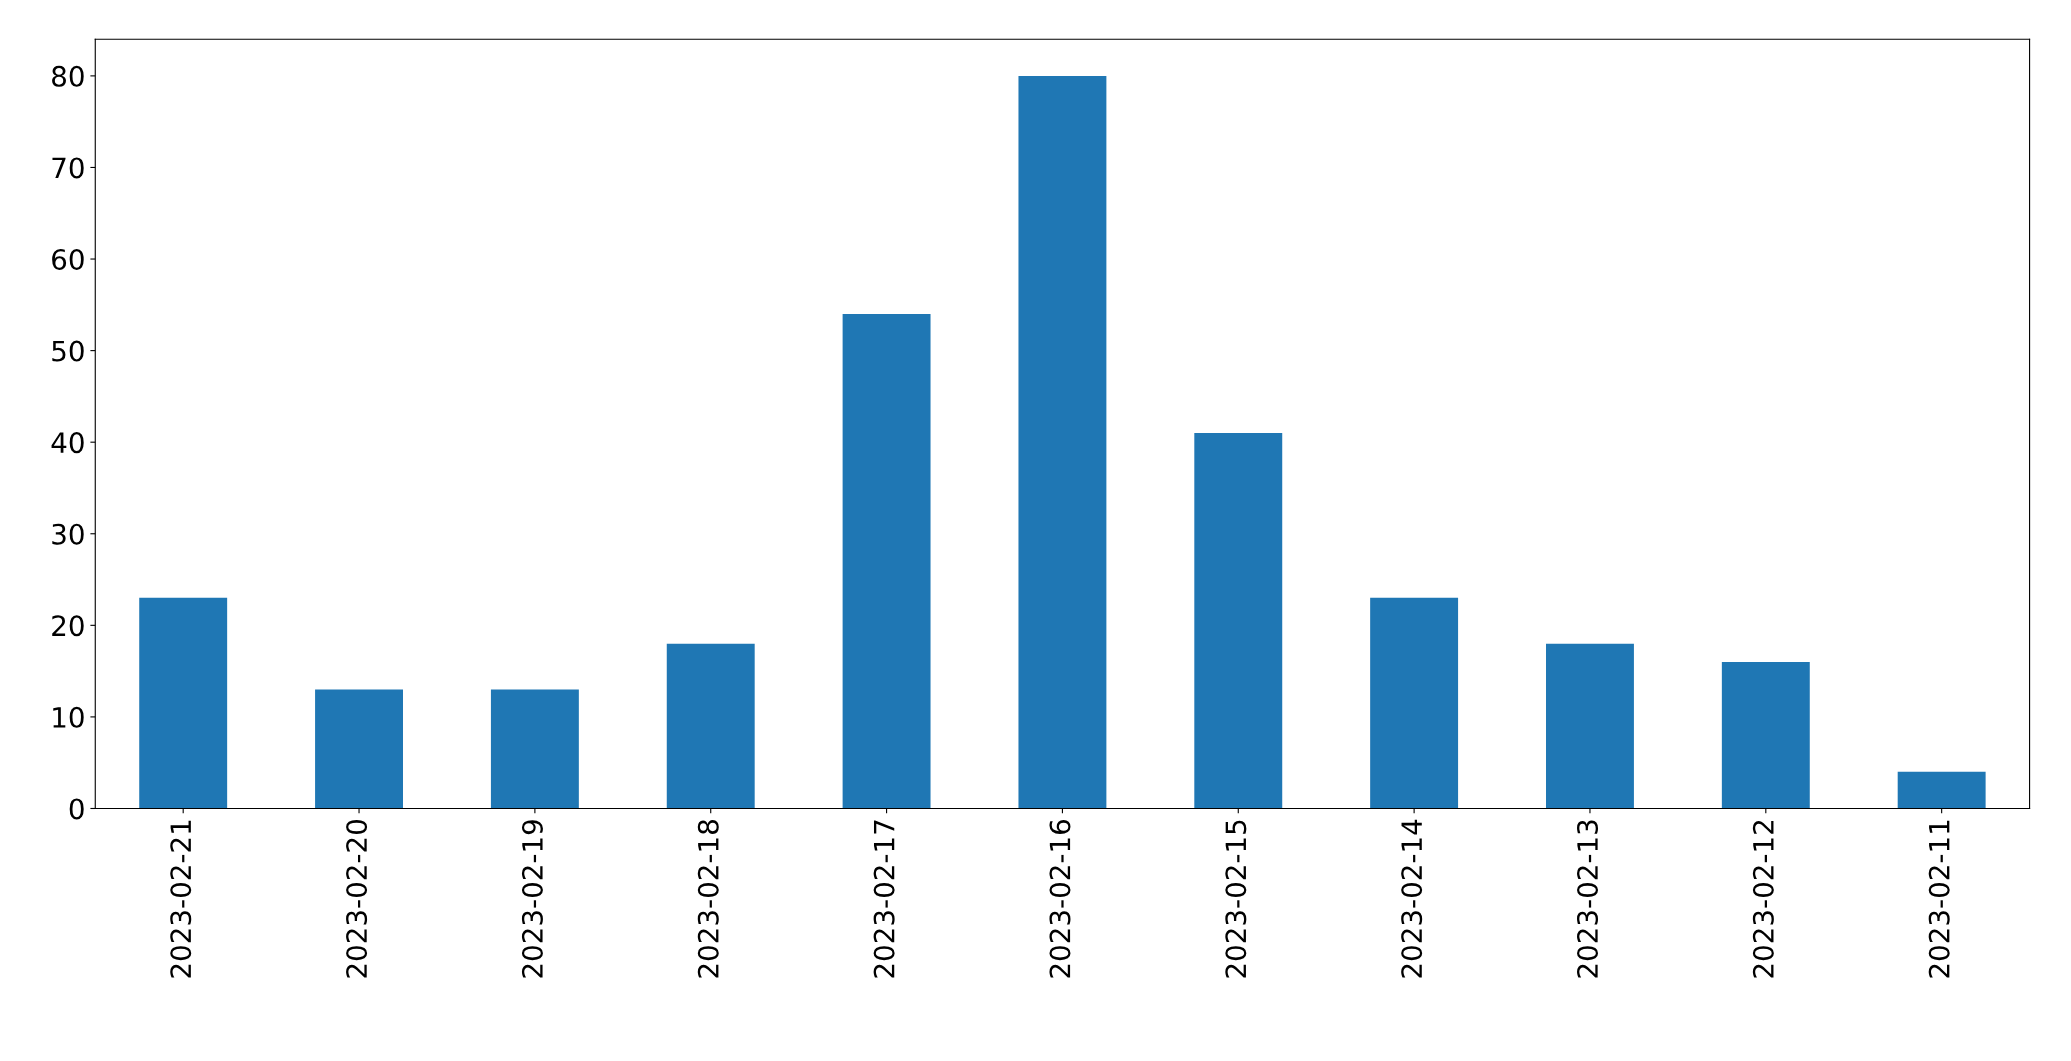 This screenshot has height=1061, width=2071. I want to click on x-tick-label: 2023-02-19, so click(532, 899).